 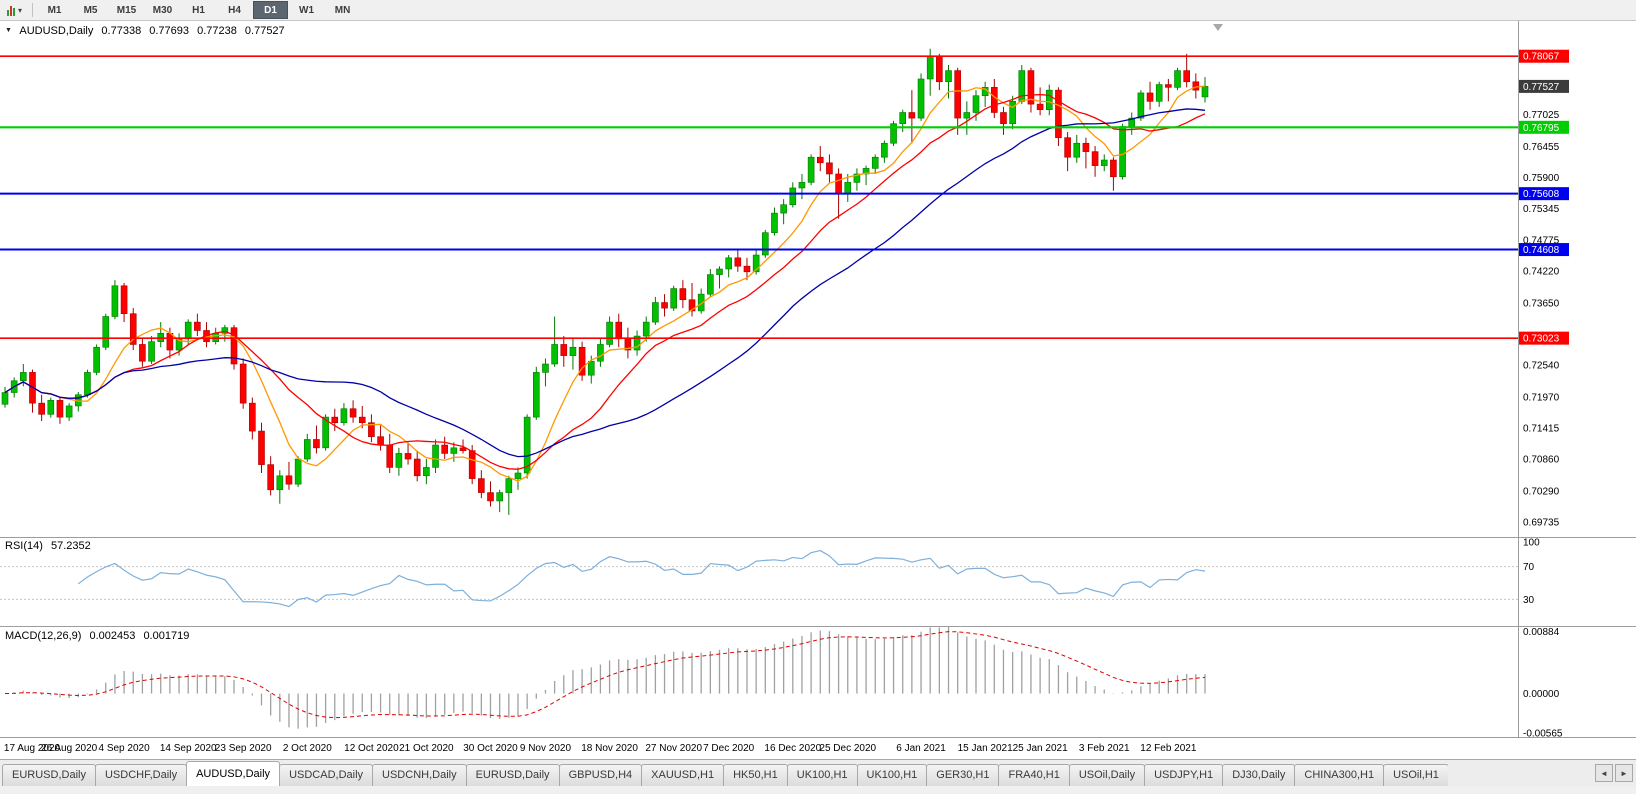 What do you see at coordinates (641, 578) in the screenshot?
I see `rsi-line` at bounding box center [641, 578].